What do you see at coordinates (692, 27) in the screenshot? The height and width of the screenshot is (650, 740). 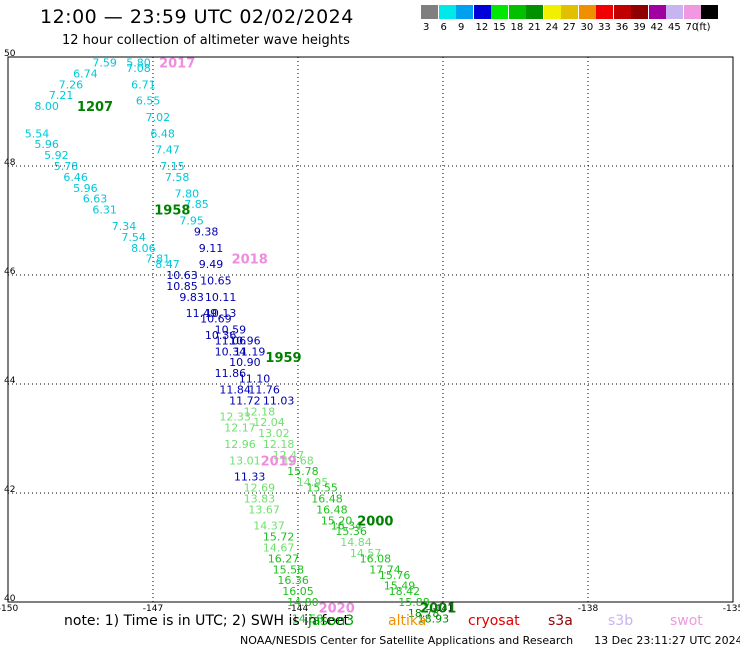 I see `colorbar-label: 70` at bounding box center [692, 27].